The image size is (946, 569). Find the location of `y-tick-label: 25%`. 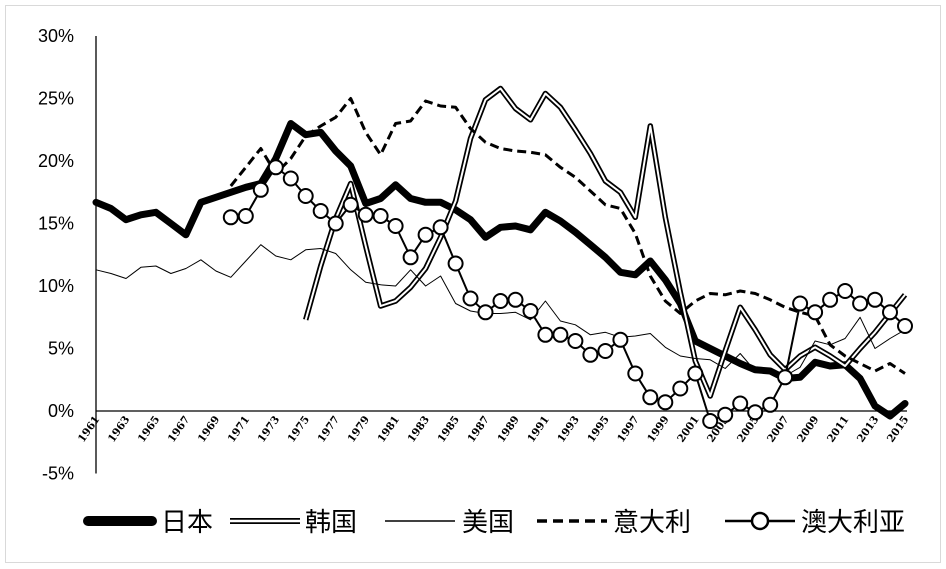

y-tick-label: 25% is located at coordinates (56, 99).